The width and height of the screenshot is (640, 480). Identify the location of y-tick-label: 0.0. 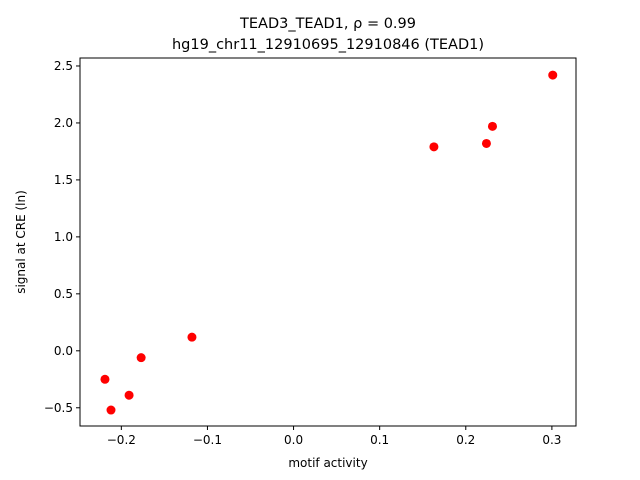
(63, 351).